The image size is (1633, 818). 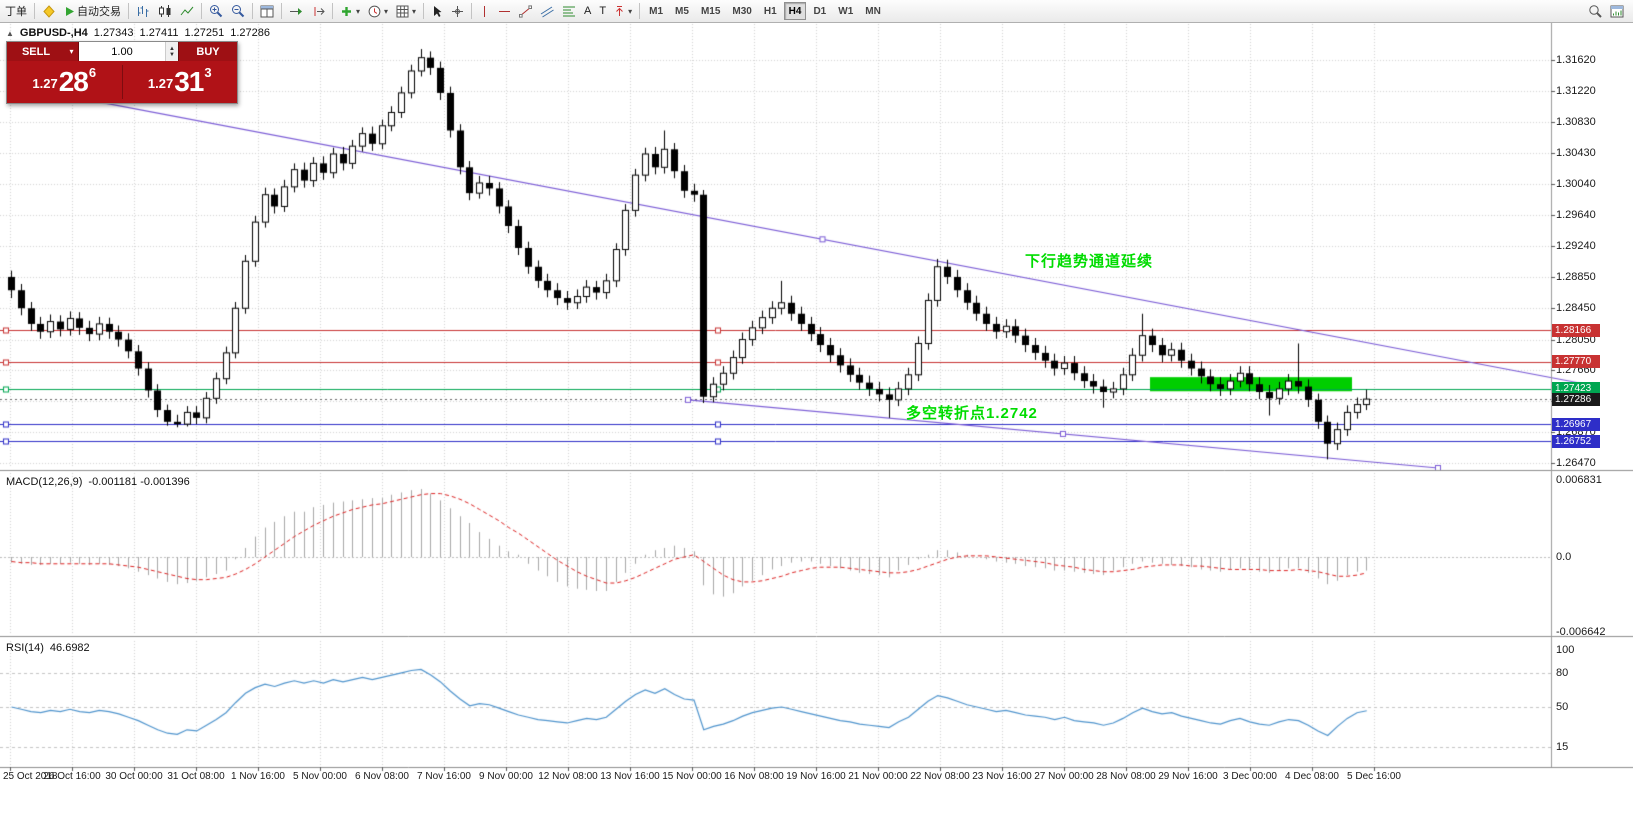 I want to click on price-line-tag-1.26752: 1.26752, so click(x=1576, y=441).